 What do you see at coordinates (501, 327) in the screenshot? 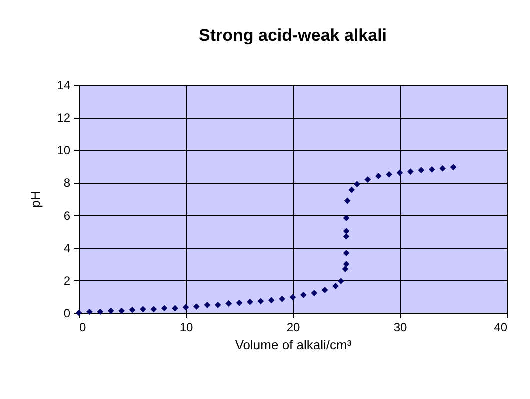
I see `x-tick-label: 40` at bounding box center [501, 327].